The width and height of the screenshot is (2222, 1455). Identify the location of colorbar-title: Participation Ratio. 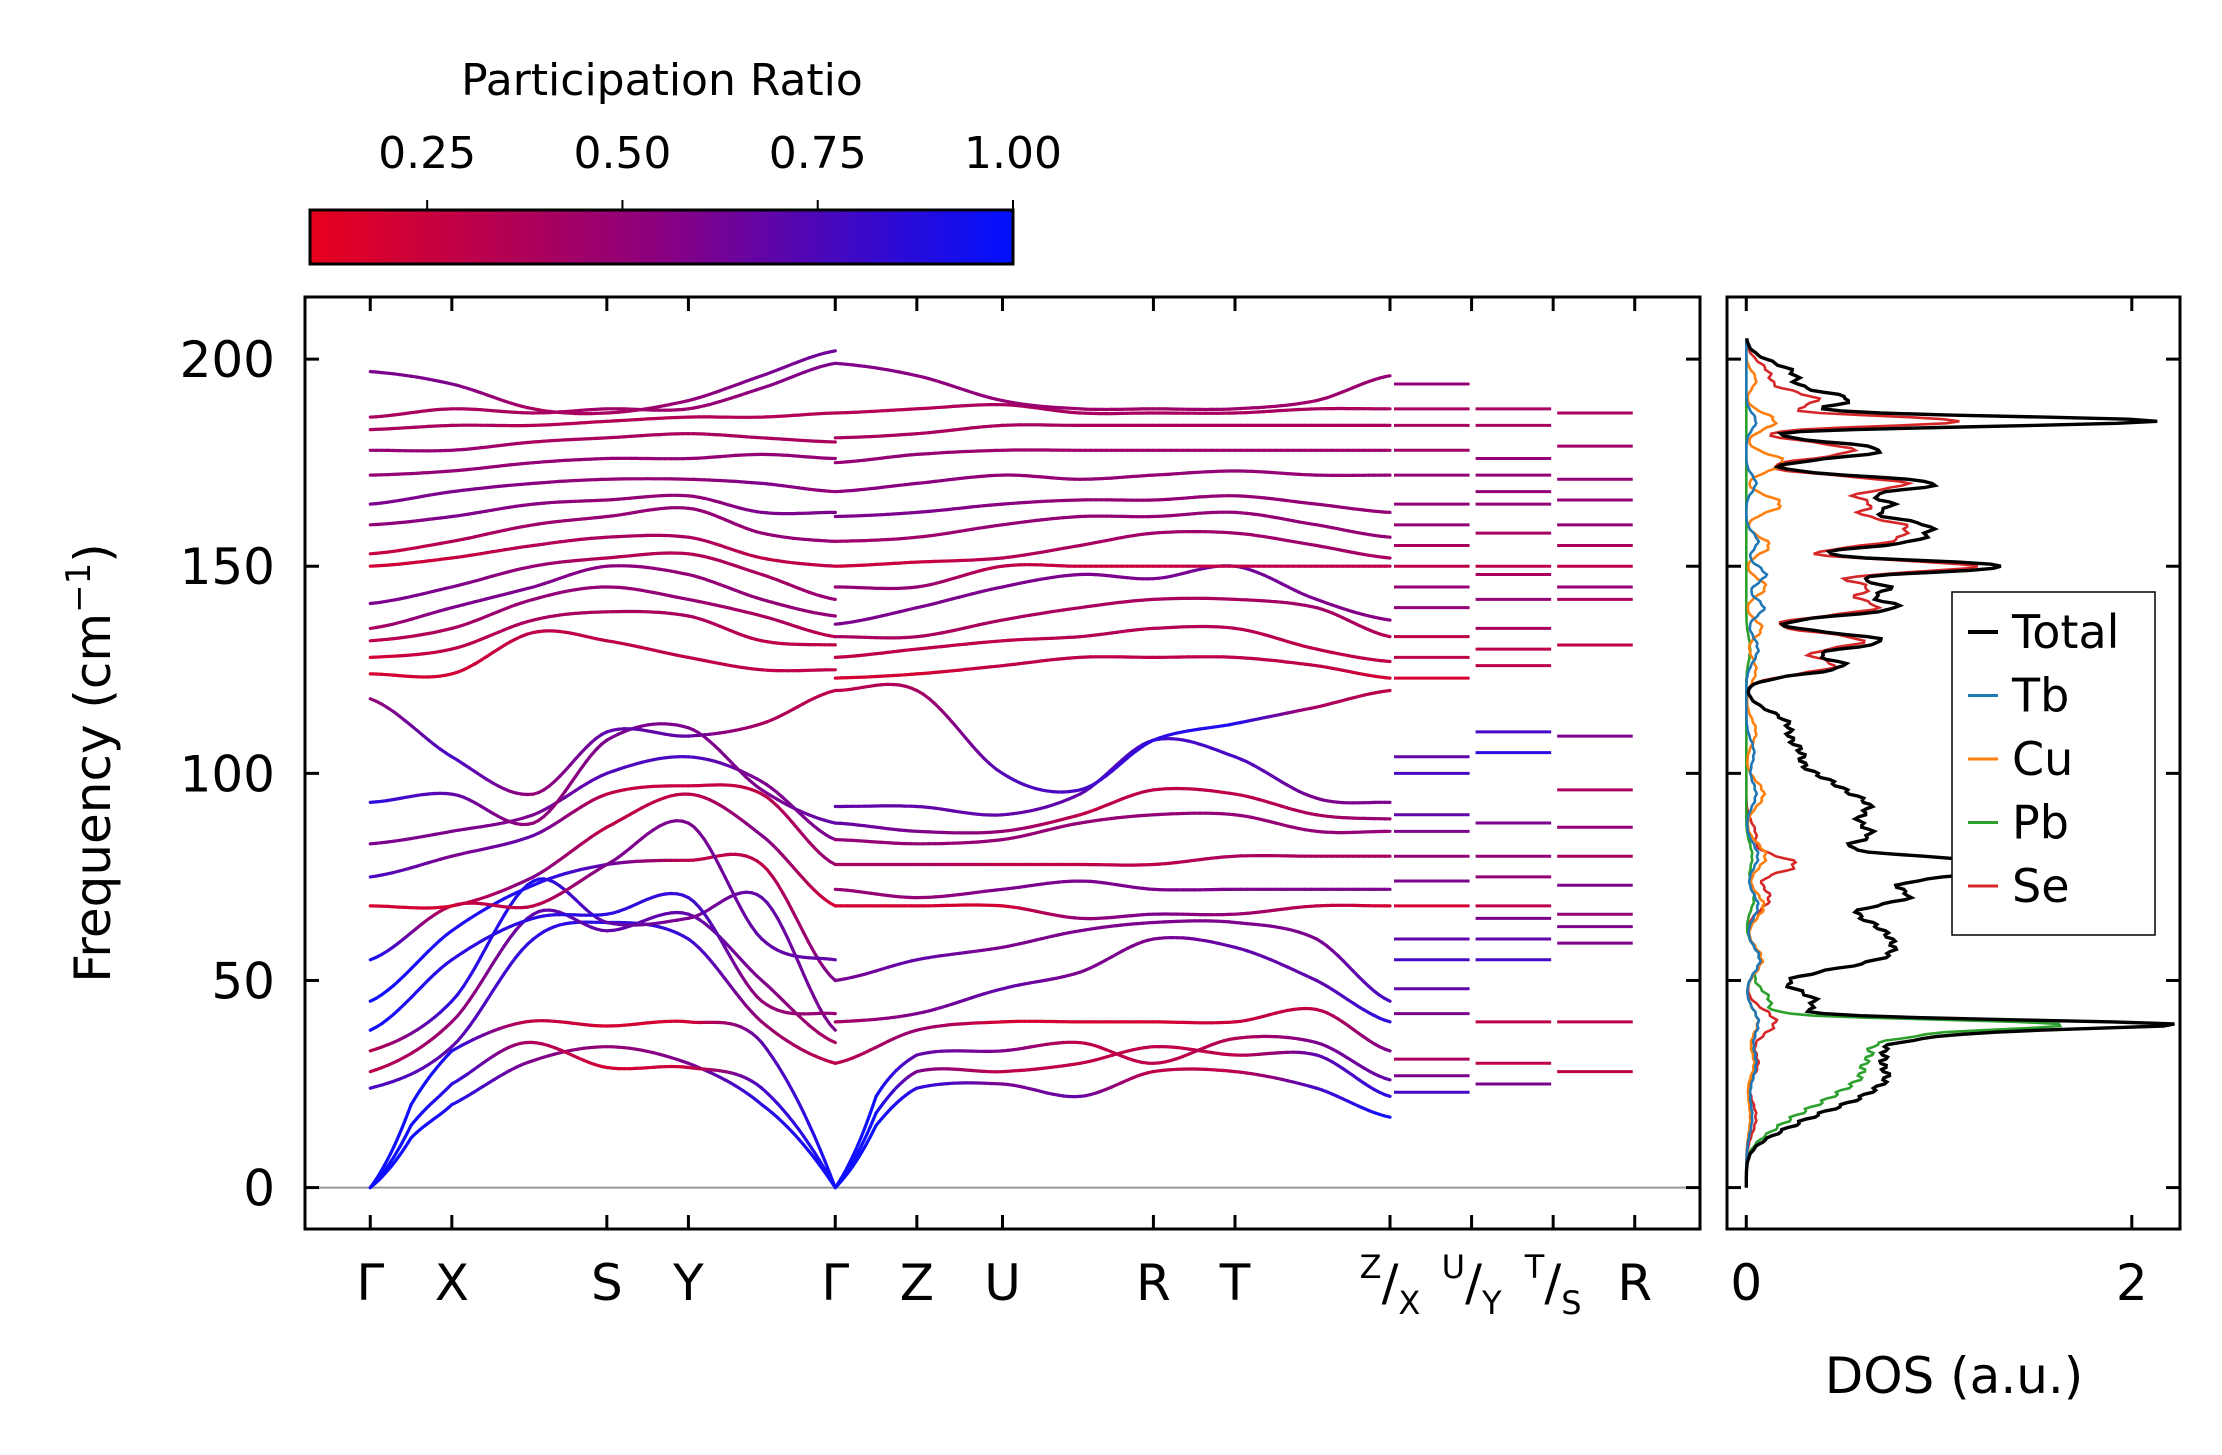
(662, 80).